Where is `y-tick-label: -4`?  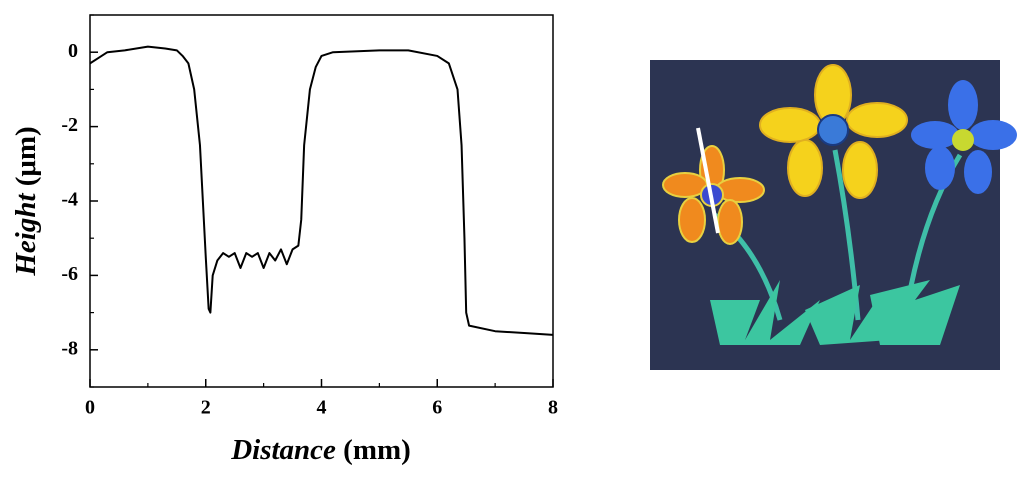
y-tick-label: -4 is located at coordinates (69, 200).